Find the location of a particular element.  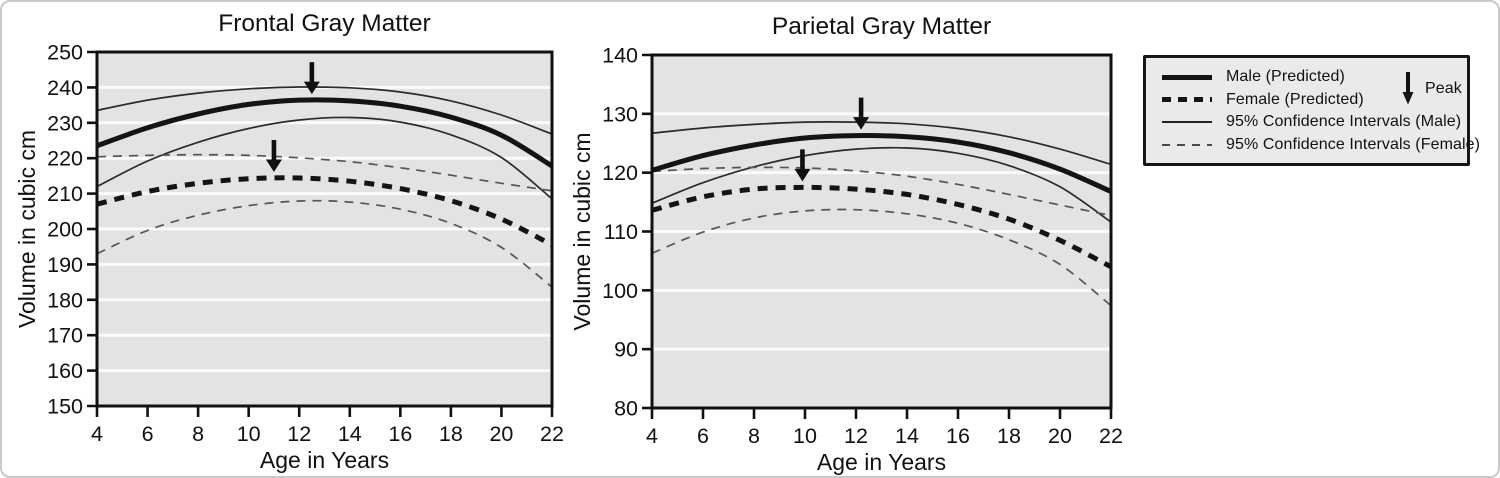

y-tick-label: 130 is located at coordinates (620, 114).